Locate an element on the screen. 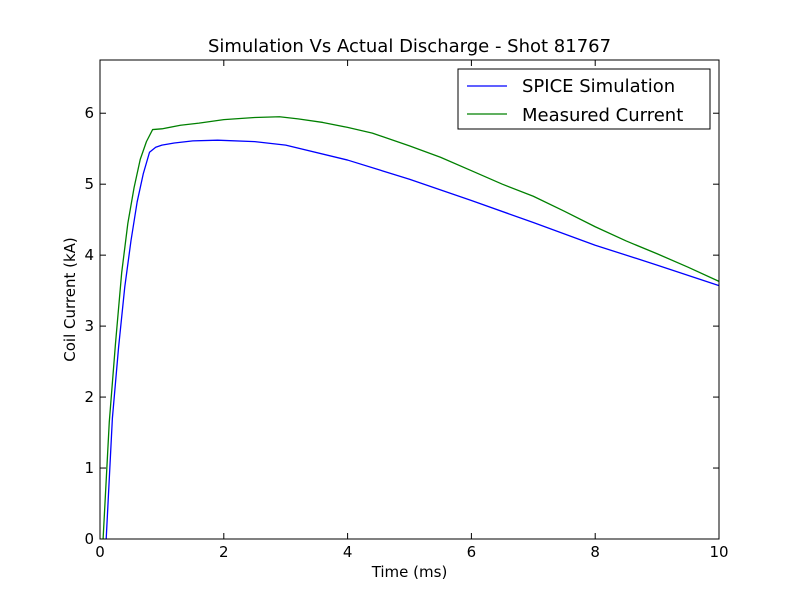 This screenshot has width=800, height=604. y-tick-label: 6 is located at coordinates (89, 113).